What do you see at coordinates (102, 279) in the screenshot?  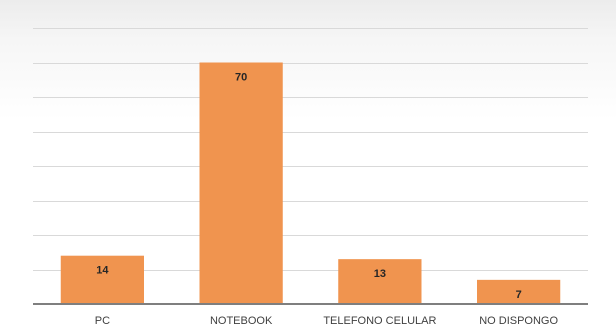 I see `bar-pc` at bounding box center [102, 279].